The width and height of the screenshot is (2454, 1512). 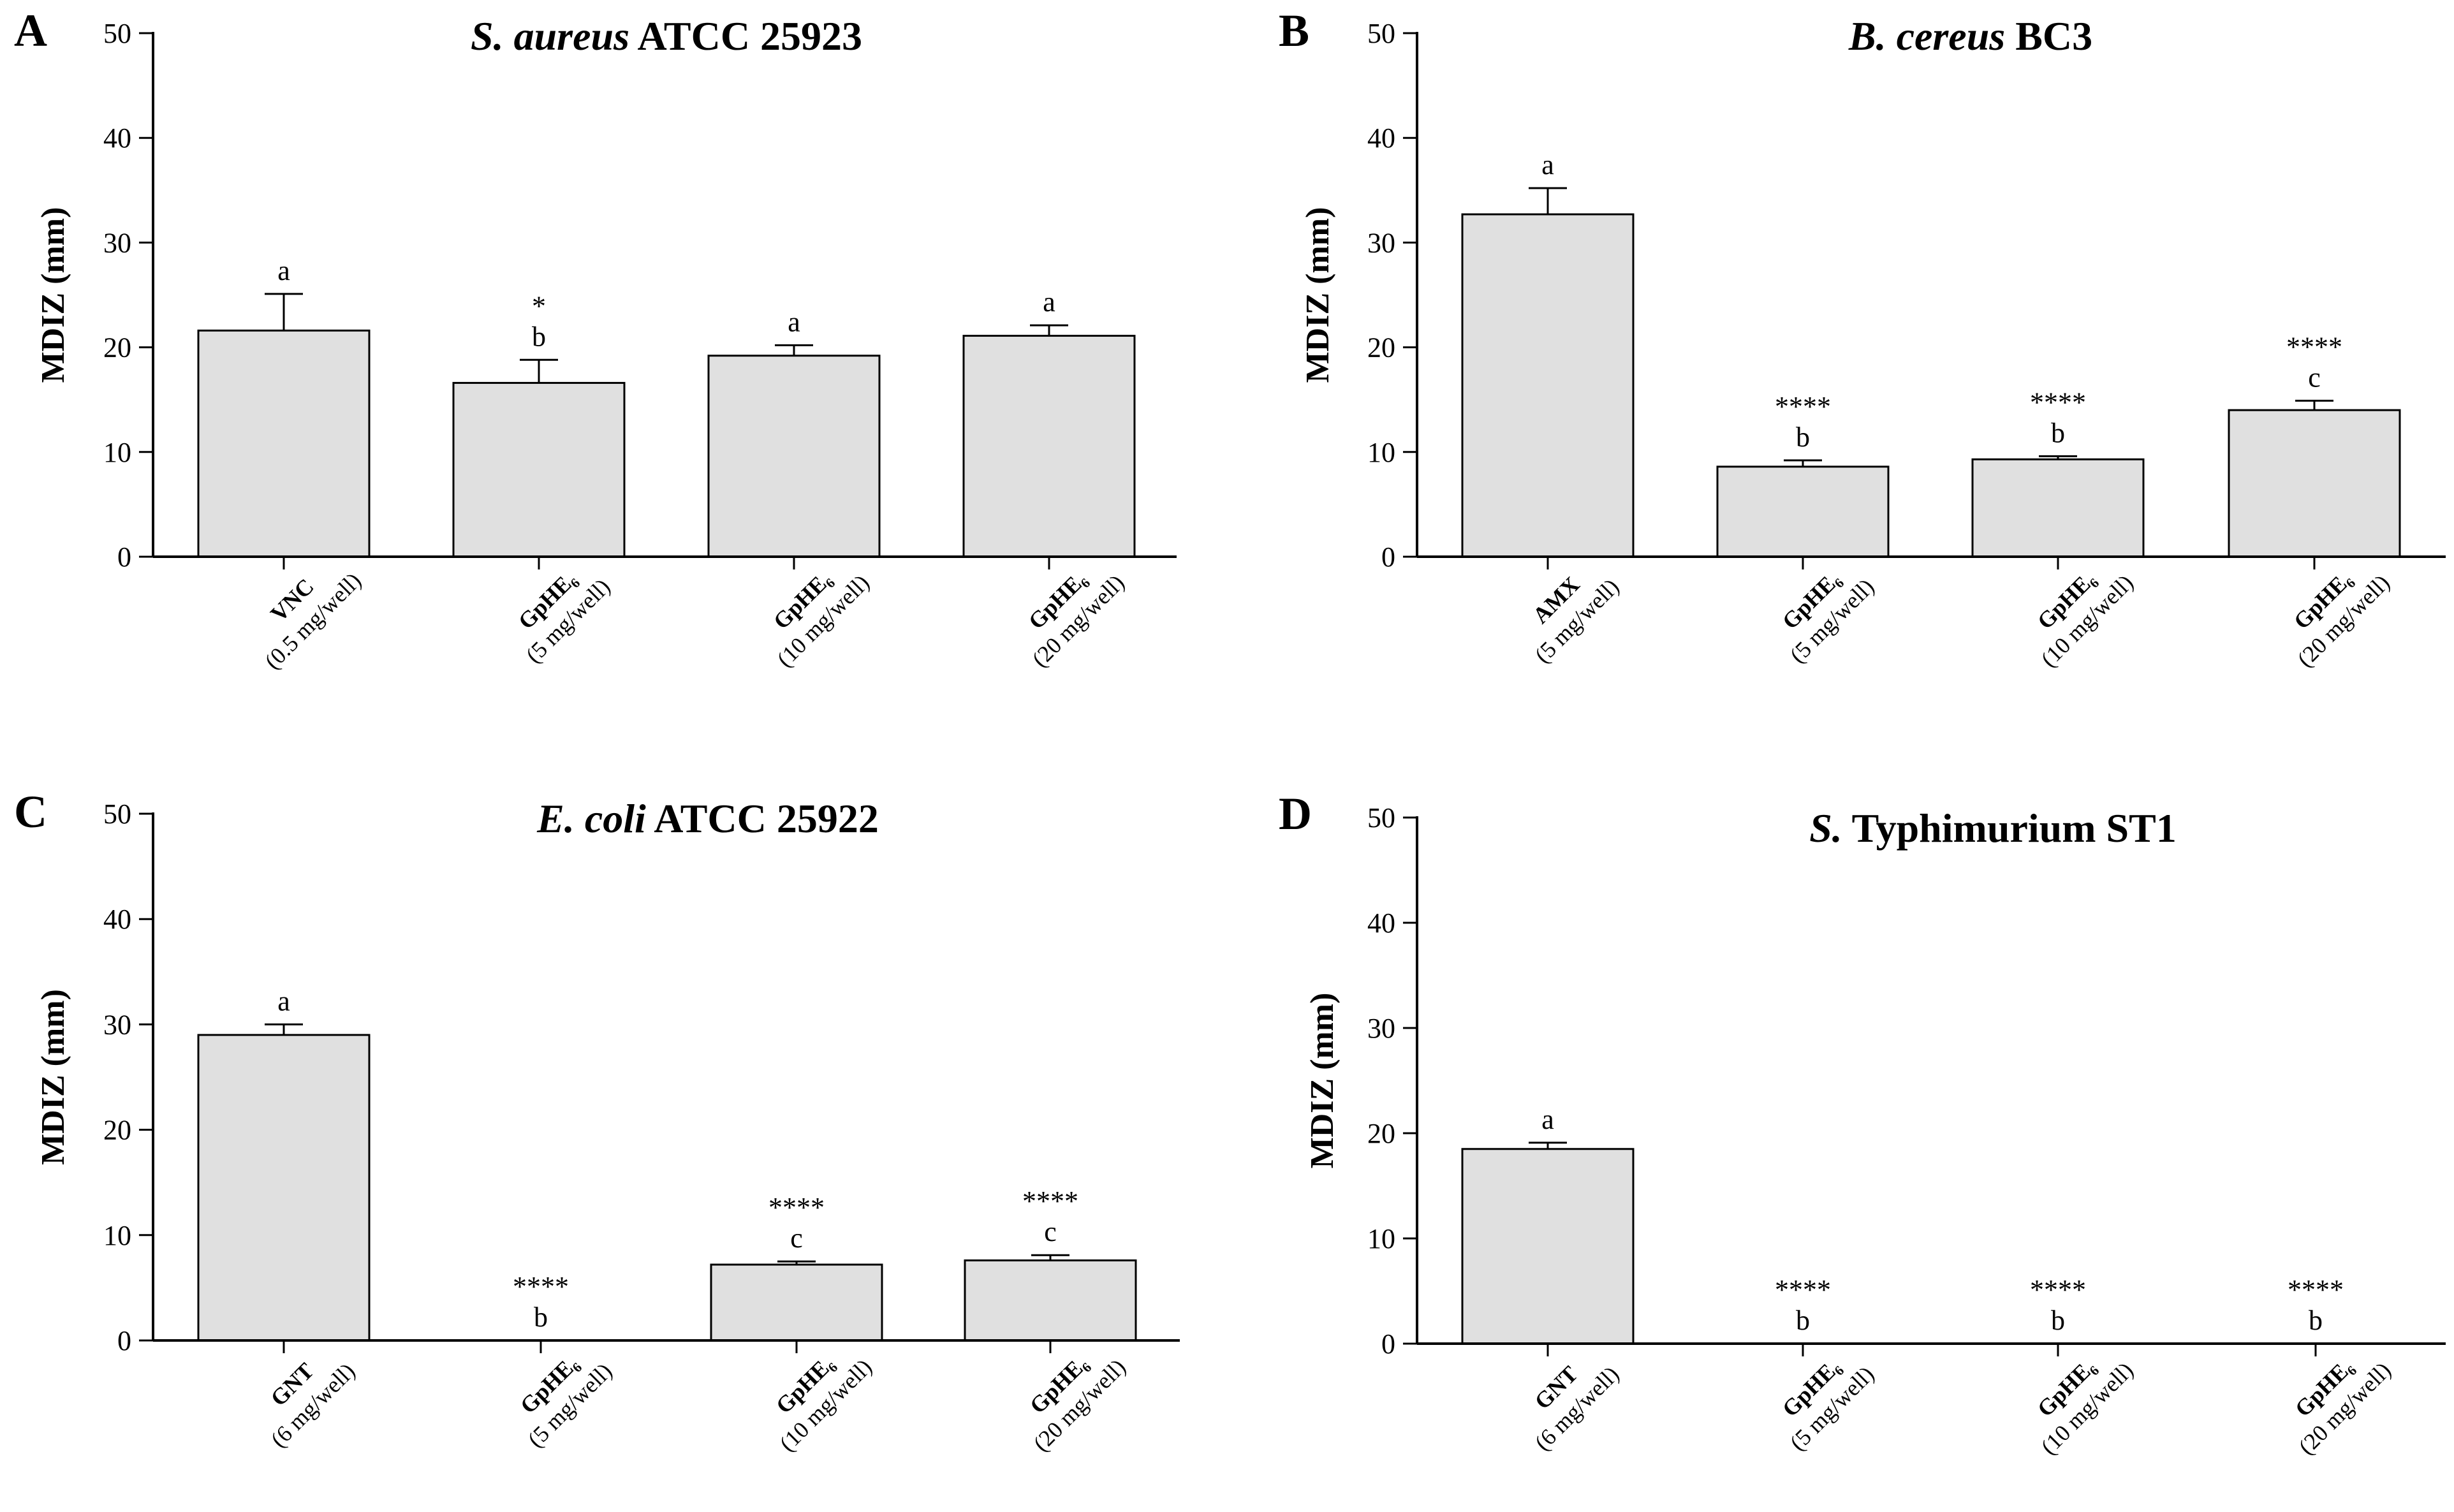 I want to click on x-tick-label-dose: (0.5 mg/well), so click(x=313, y=621).